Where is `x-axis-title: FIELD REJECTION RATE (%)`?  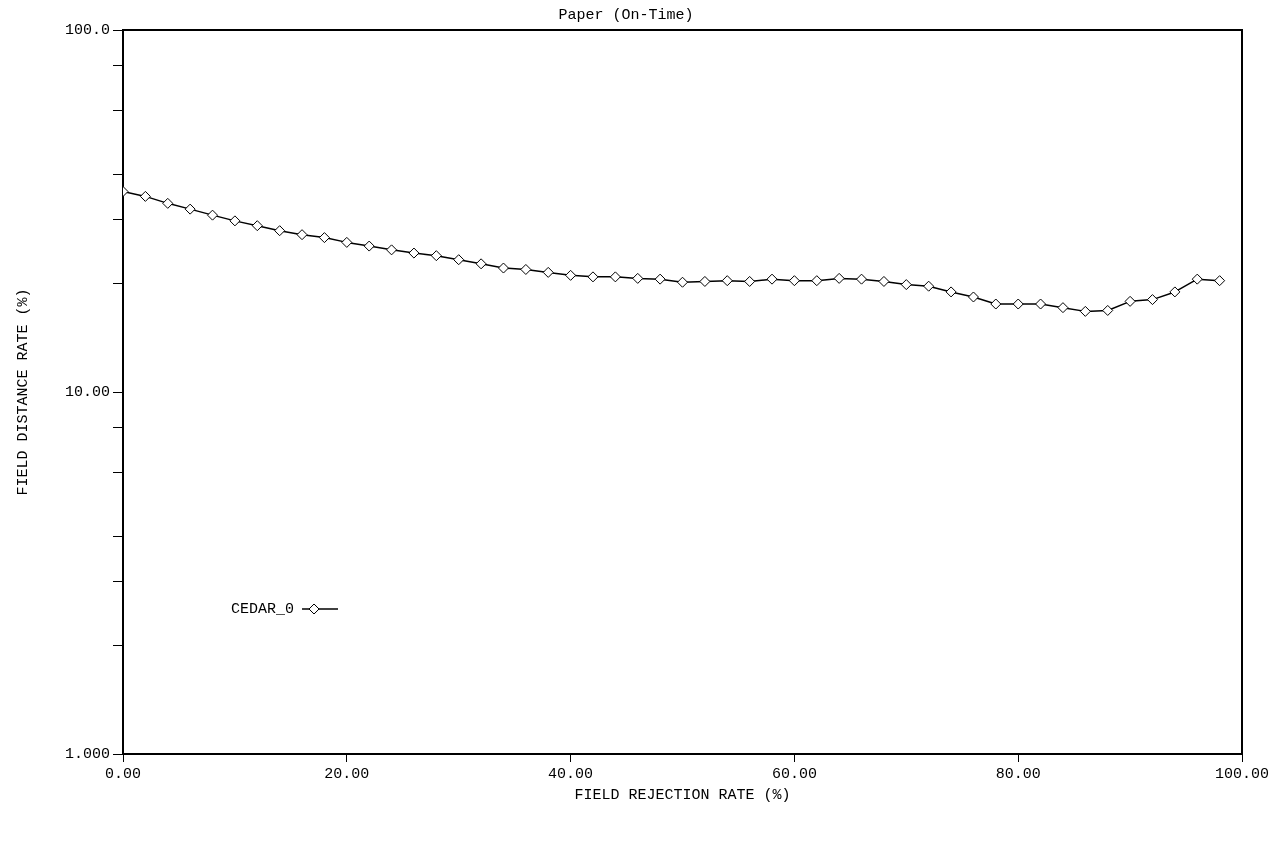
x-axis-title: FIELD REJECTION RATE (%) is located at coordinates (682, 795).